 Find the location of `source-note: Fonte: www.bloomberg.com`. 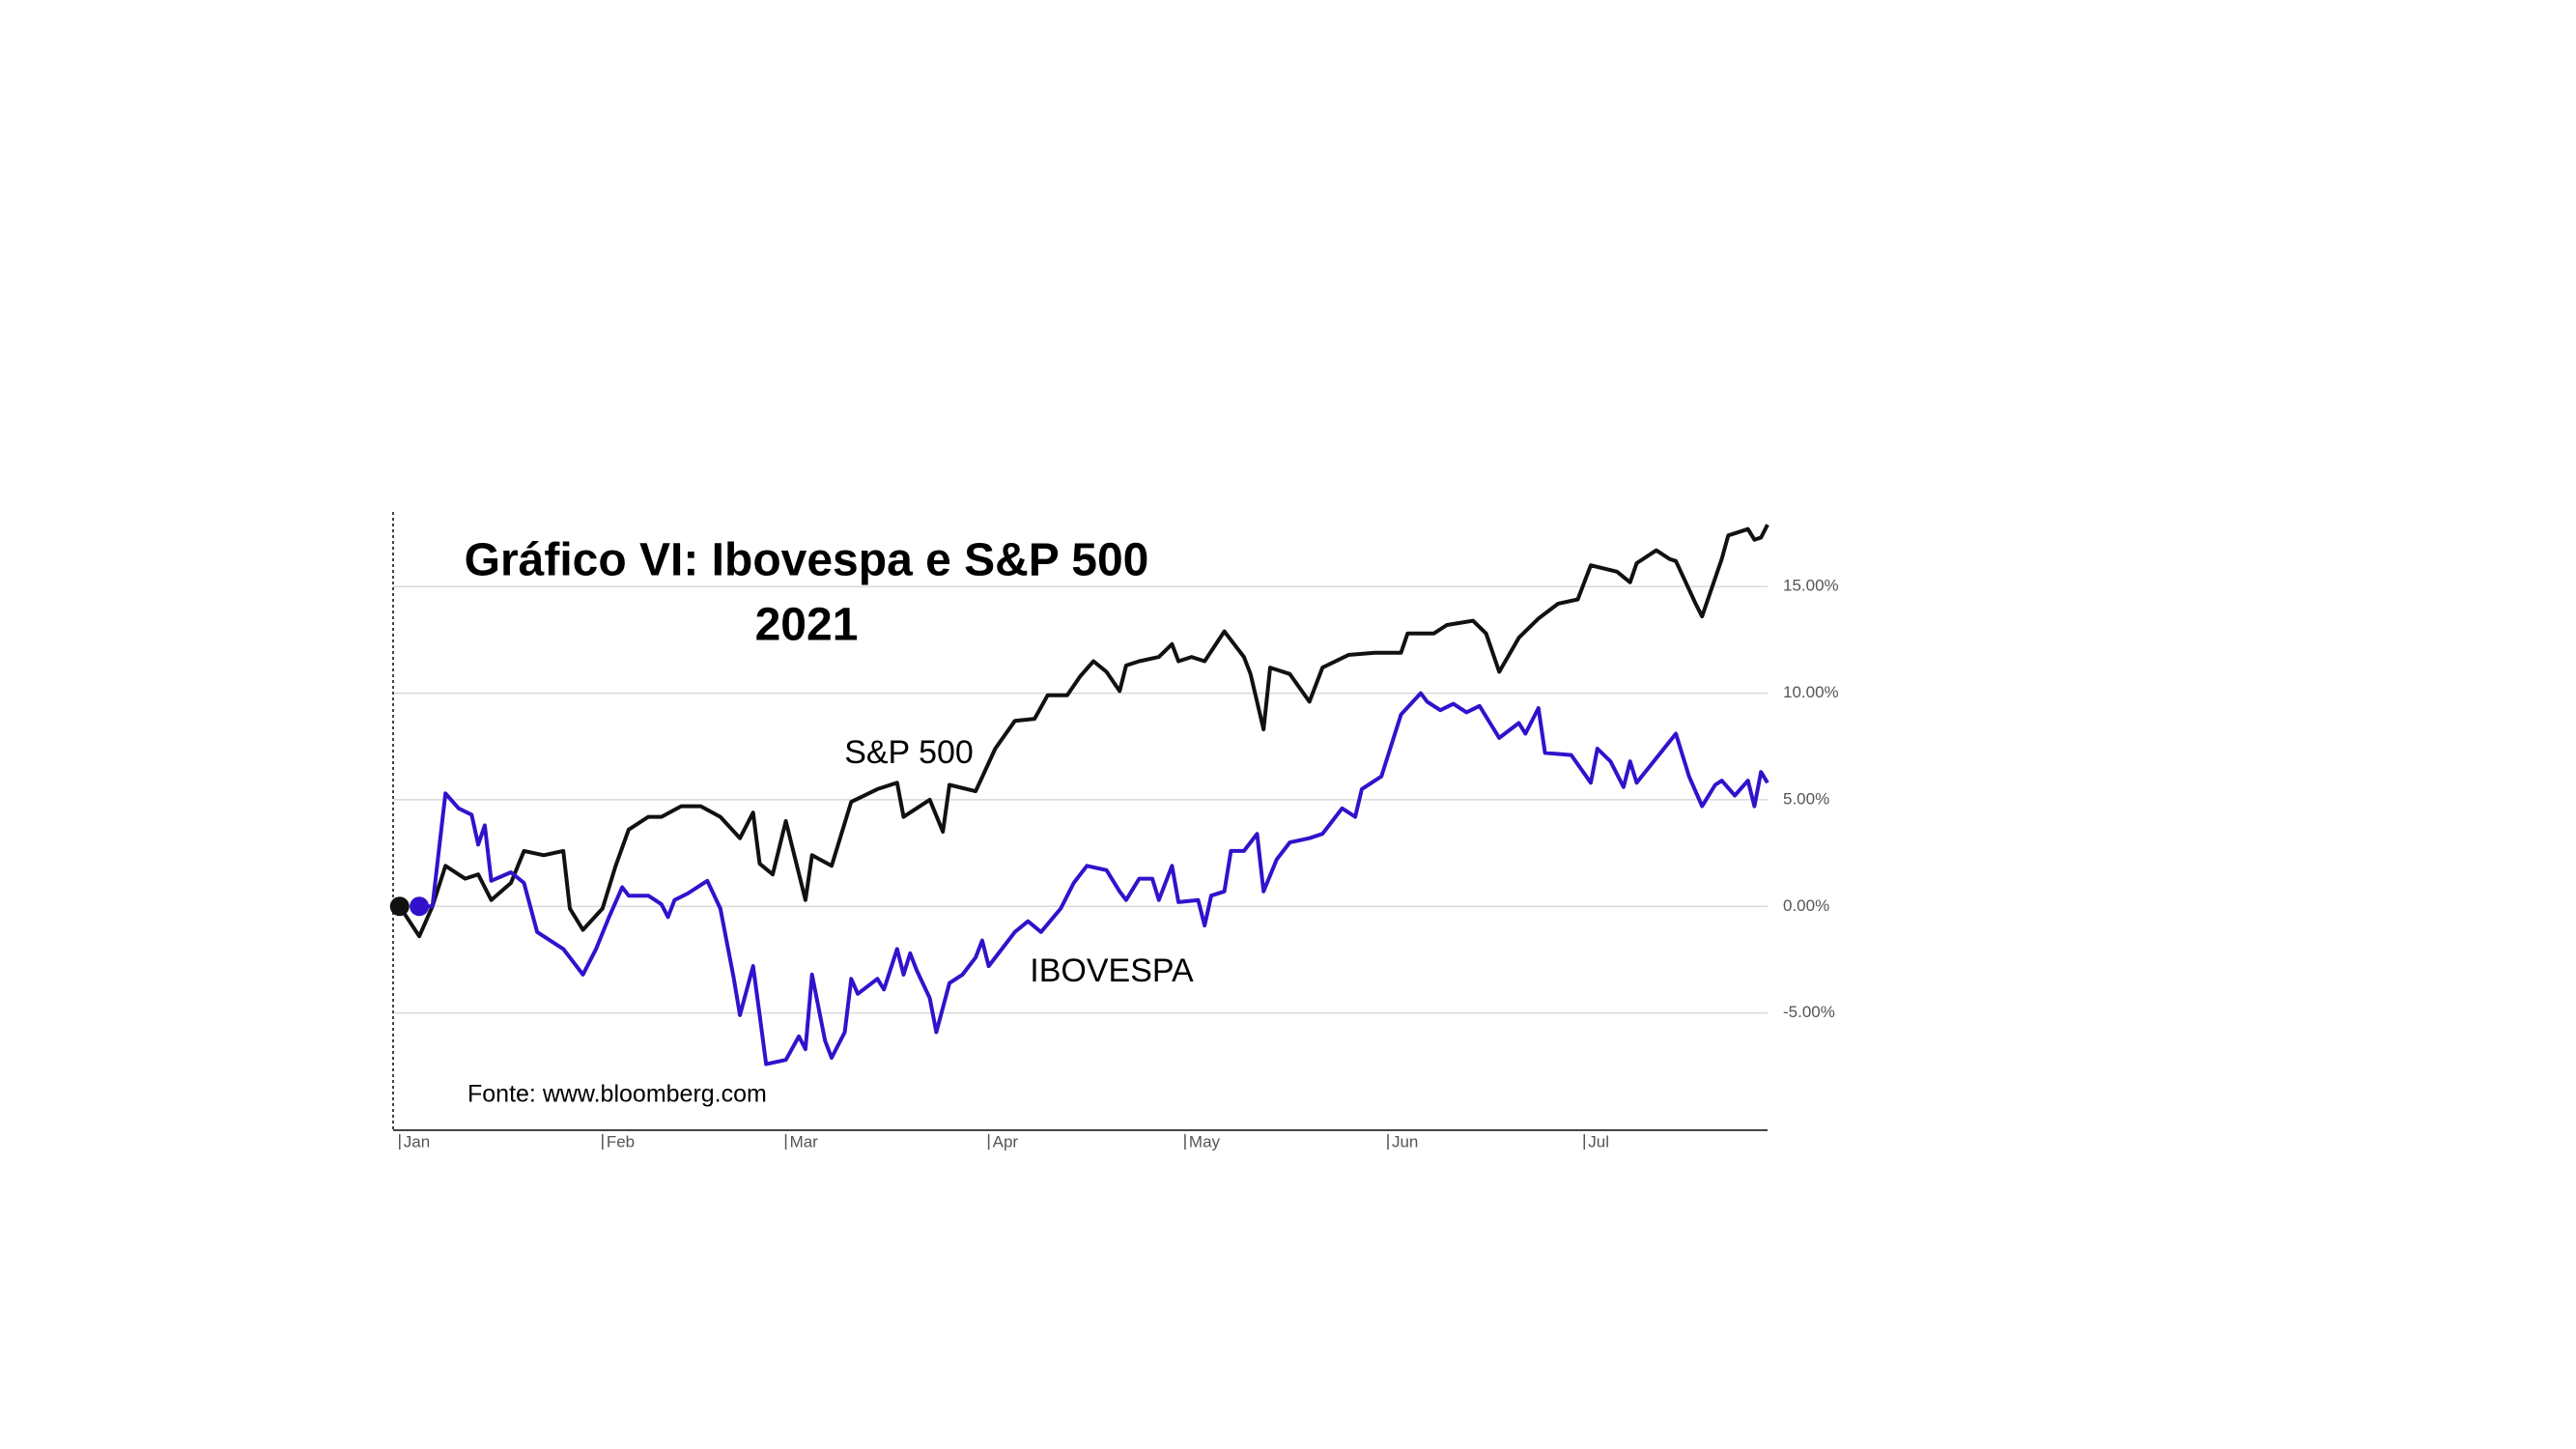

source-note: Fonte: www.bloomberg.com is located at coordinates (617, 1094).